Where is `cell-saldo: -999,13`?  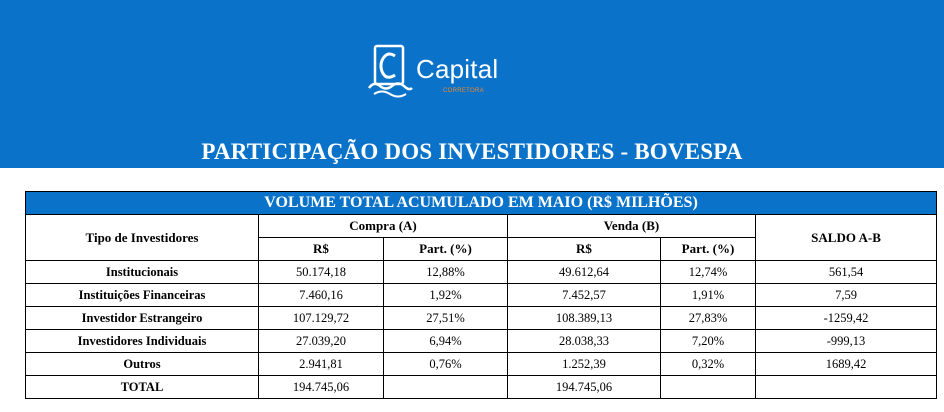 cell-saldo: -999,13 is located at coordinates (846, 341).